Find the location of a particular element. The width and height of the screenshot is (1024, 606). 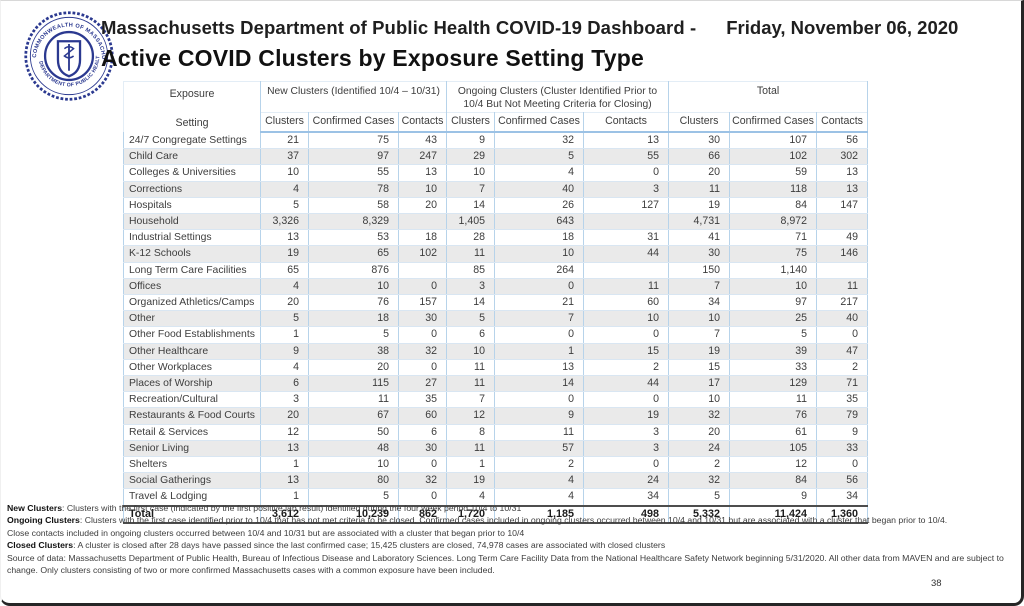

table-row: Industrial Settings 13 53 18 28 18 31 41 71 49 is located at coordinates (496, 238).